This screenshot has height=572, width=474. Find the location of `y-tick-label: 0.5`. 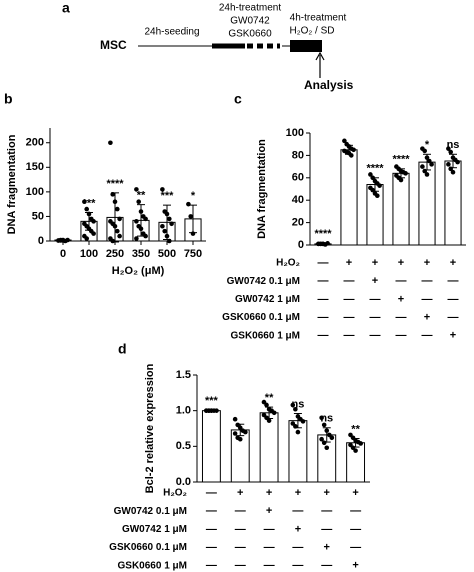

y-tick-label: 0.5 is located at coordinates (183, 446).